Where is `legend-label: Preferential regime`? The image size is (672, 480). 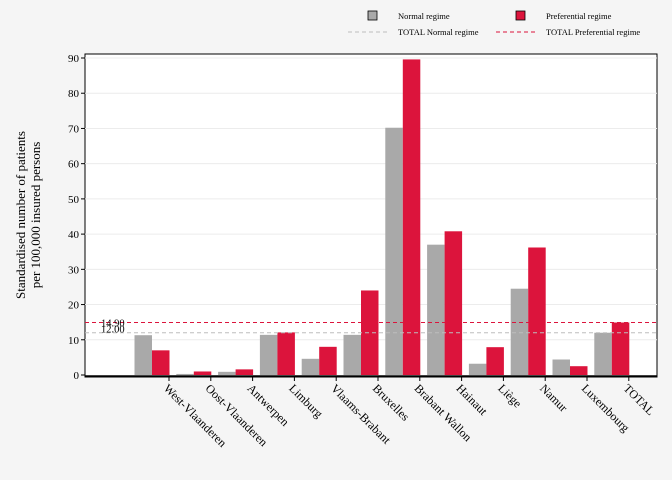
legend-label: Preferential regime is located at coordinates (579, 16).